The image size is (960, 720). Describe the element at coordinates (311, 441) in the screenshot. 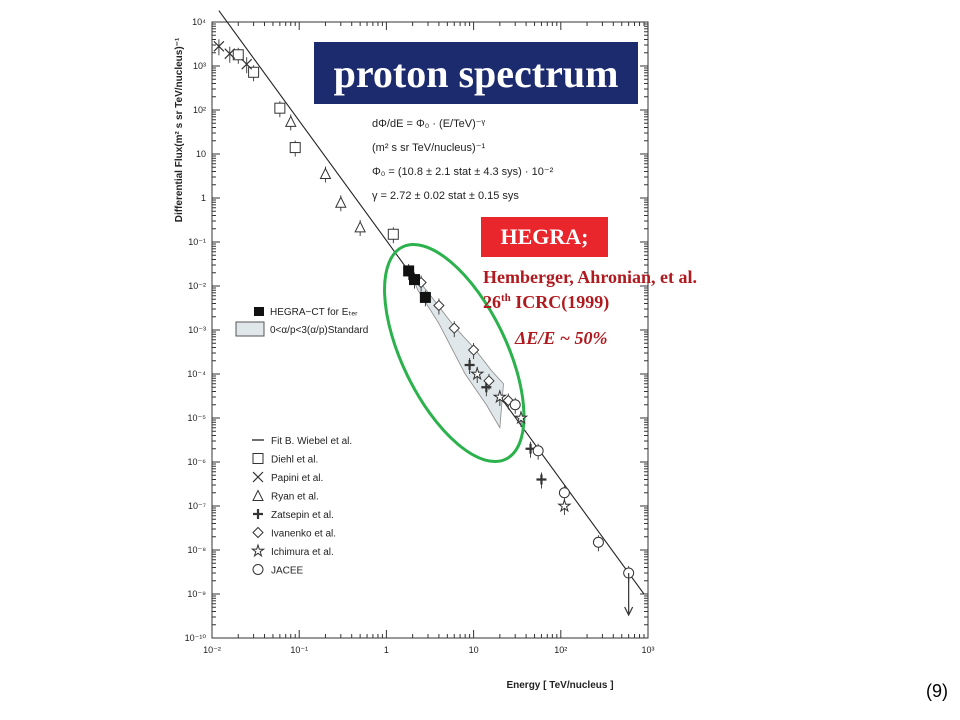

I see `legend-label: Fit B. Wiebel et al.` at that location.